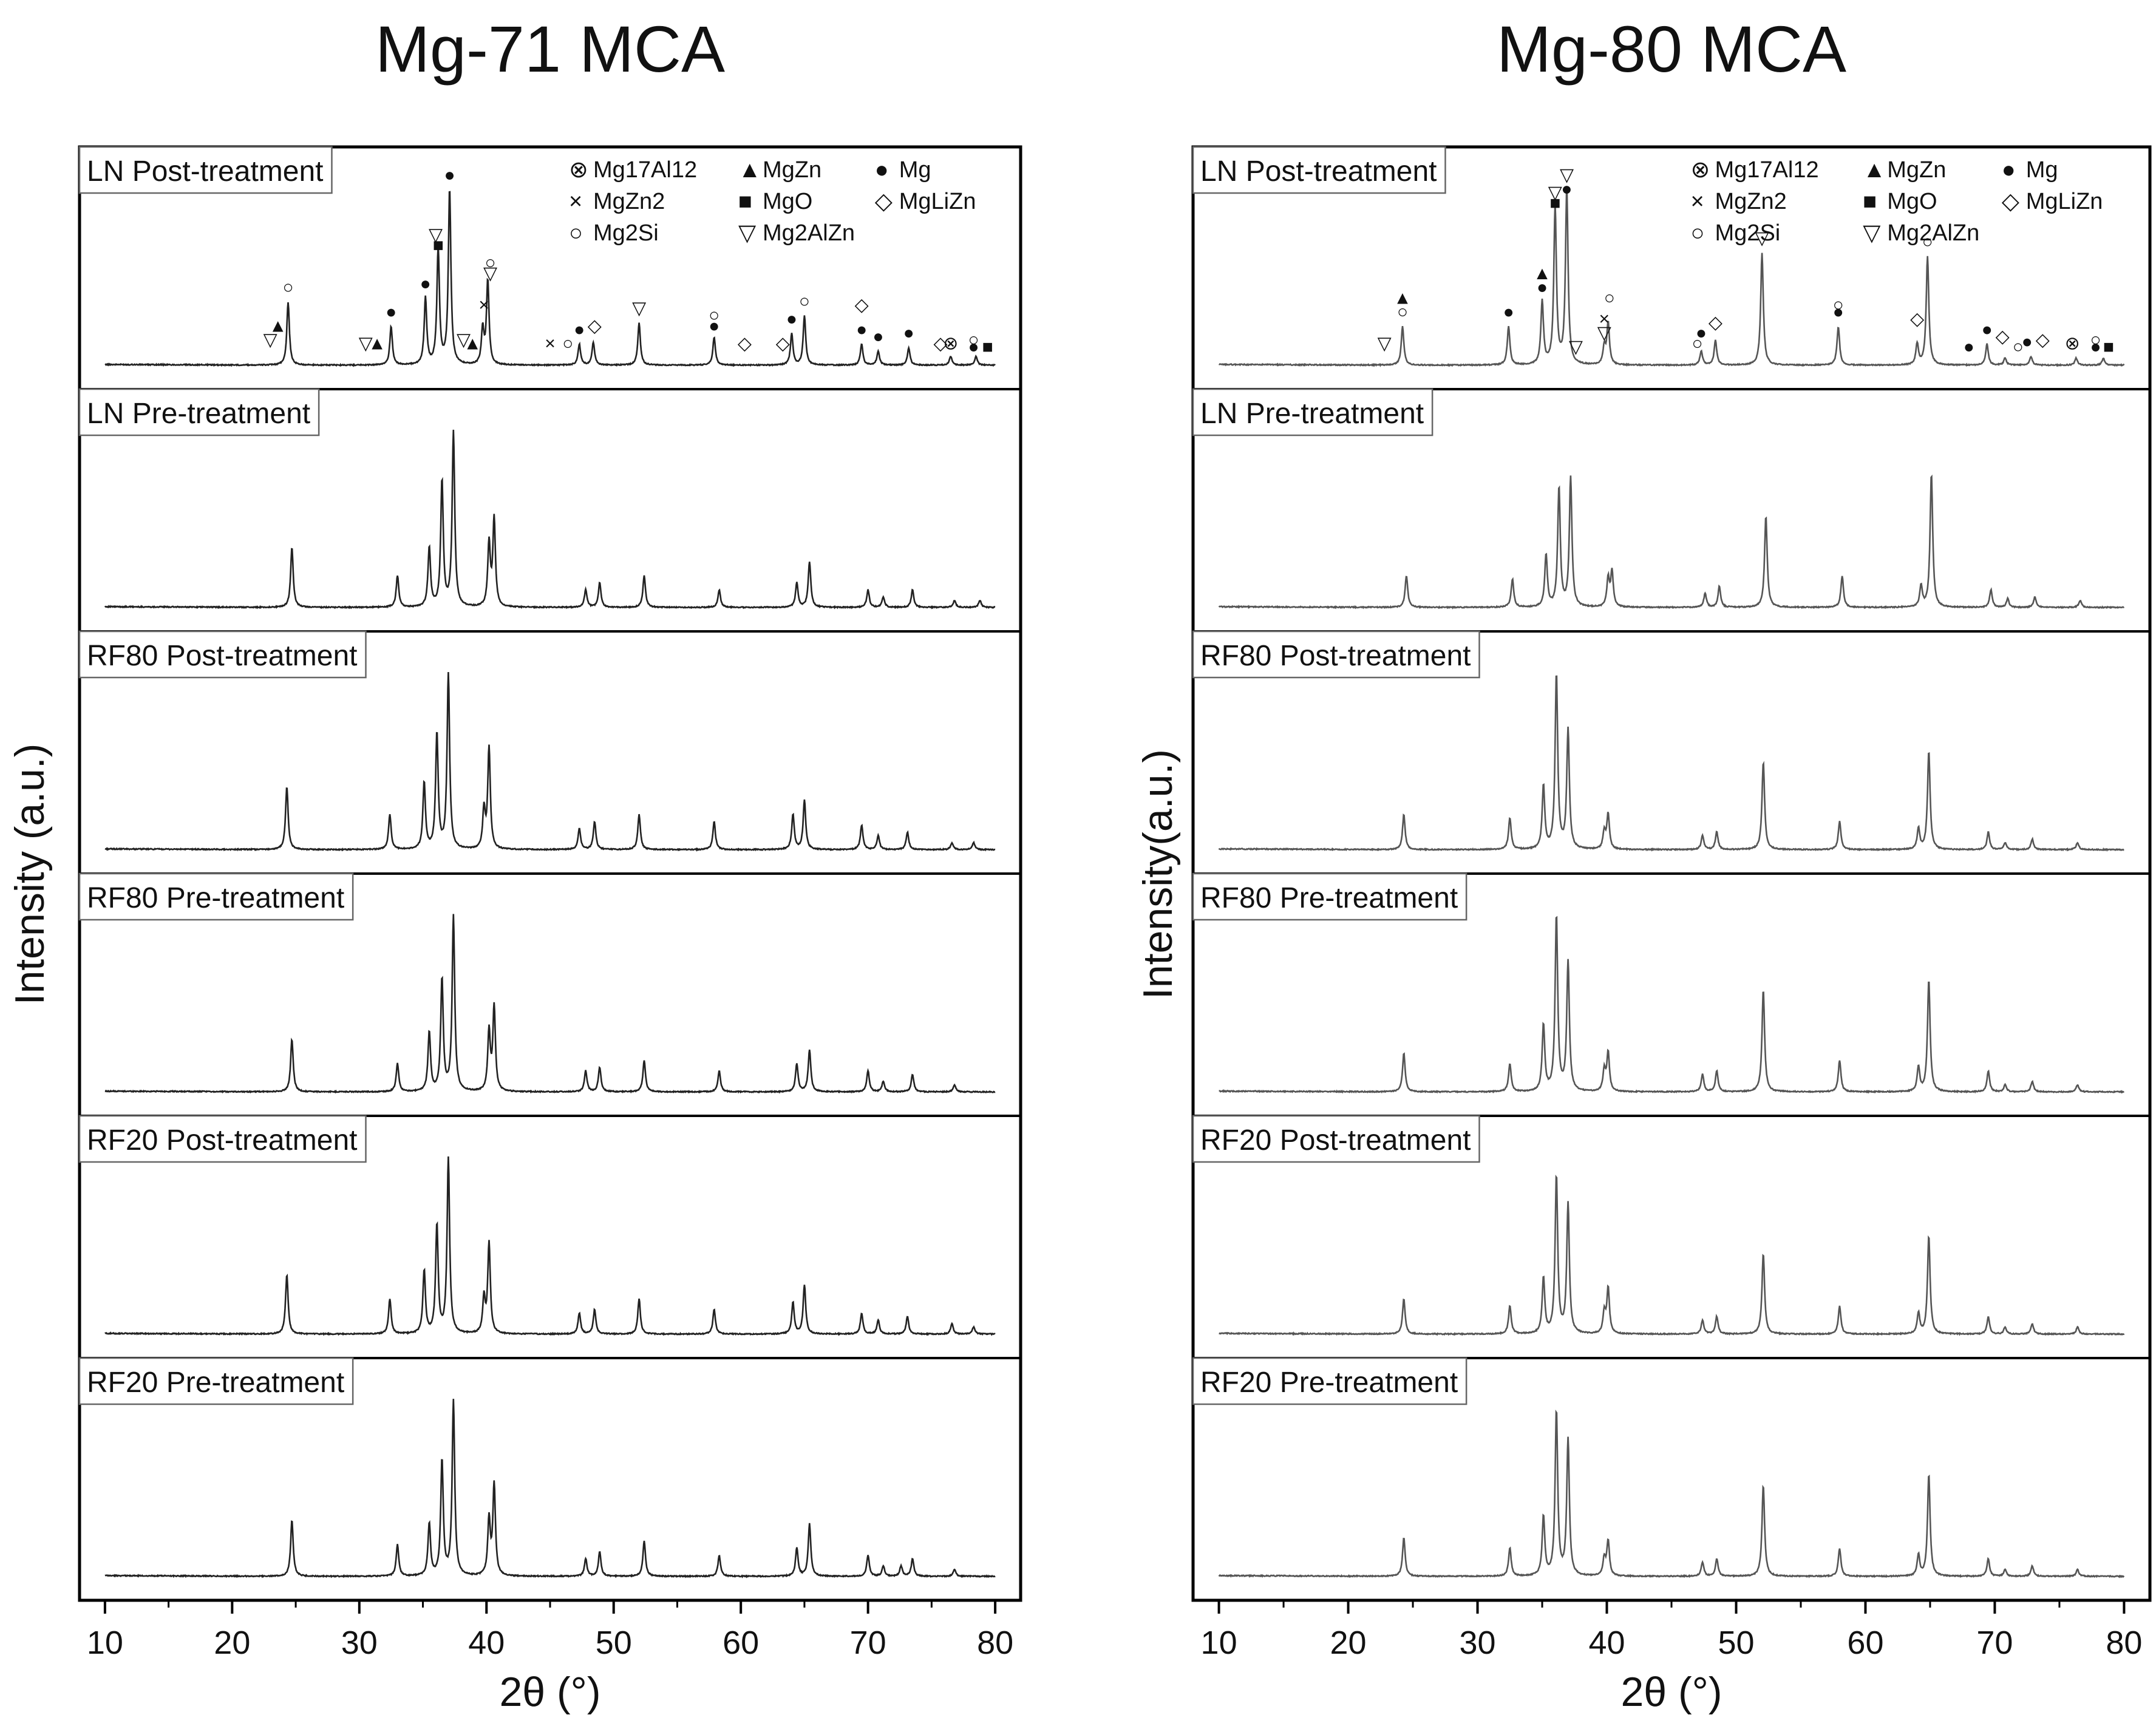 The height and width of the screenshot is (1729, 2156). Describe the element at coordinates (639, 309) in the screenshot. I see `mg71-phase-marker-19: ▽` at that location.